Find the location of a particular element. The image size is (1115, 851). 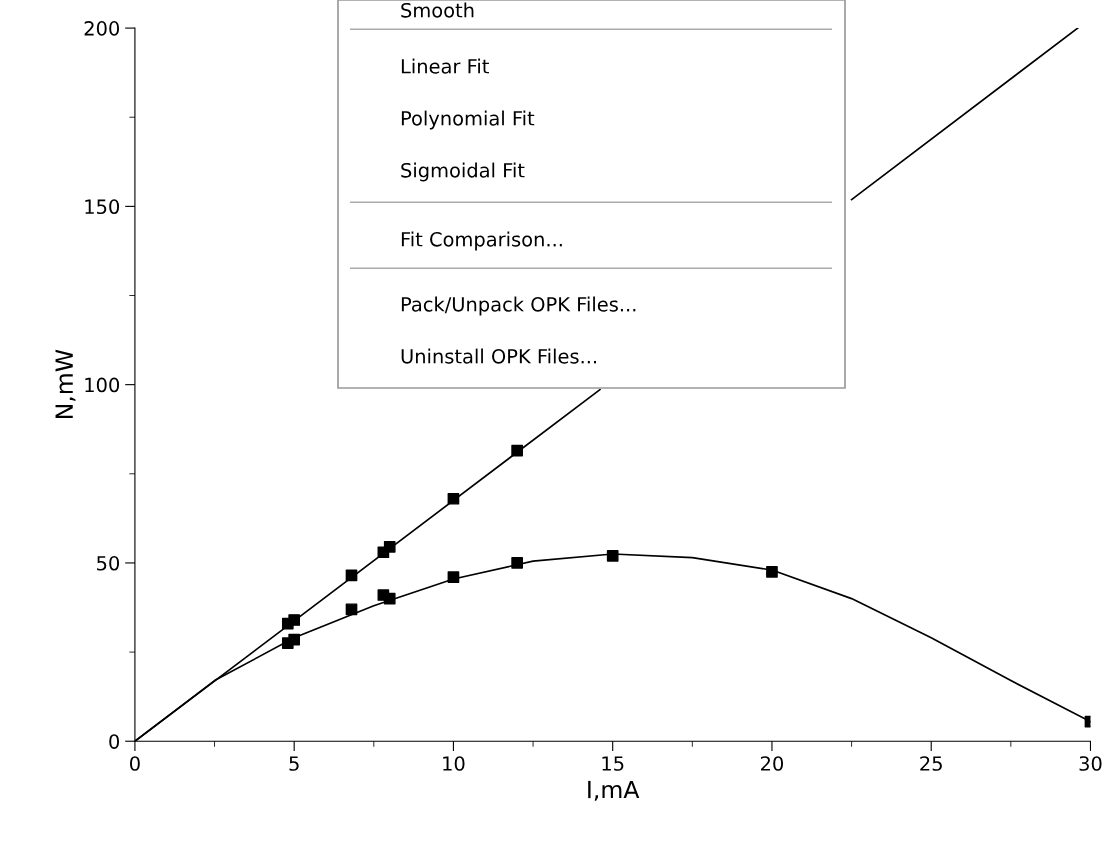

x-tick-label: 0 is located at coordinates (135, 763).